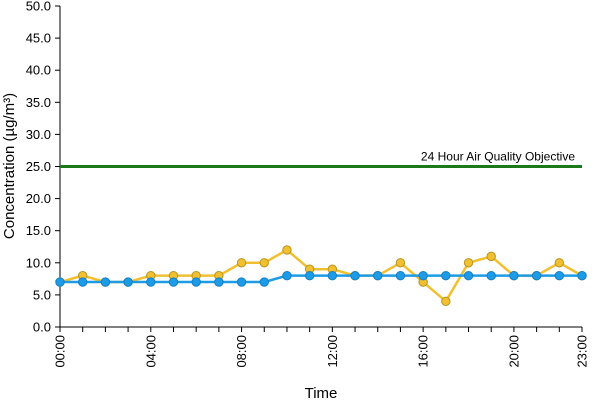 Image resolution: width=600 pixels, height=405 pixels. What do you see at coordinates (38, 102) in the screenshot?
I see `y-tick-label: 35.0` at bounding box center [38, 102].